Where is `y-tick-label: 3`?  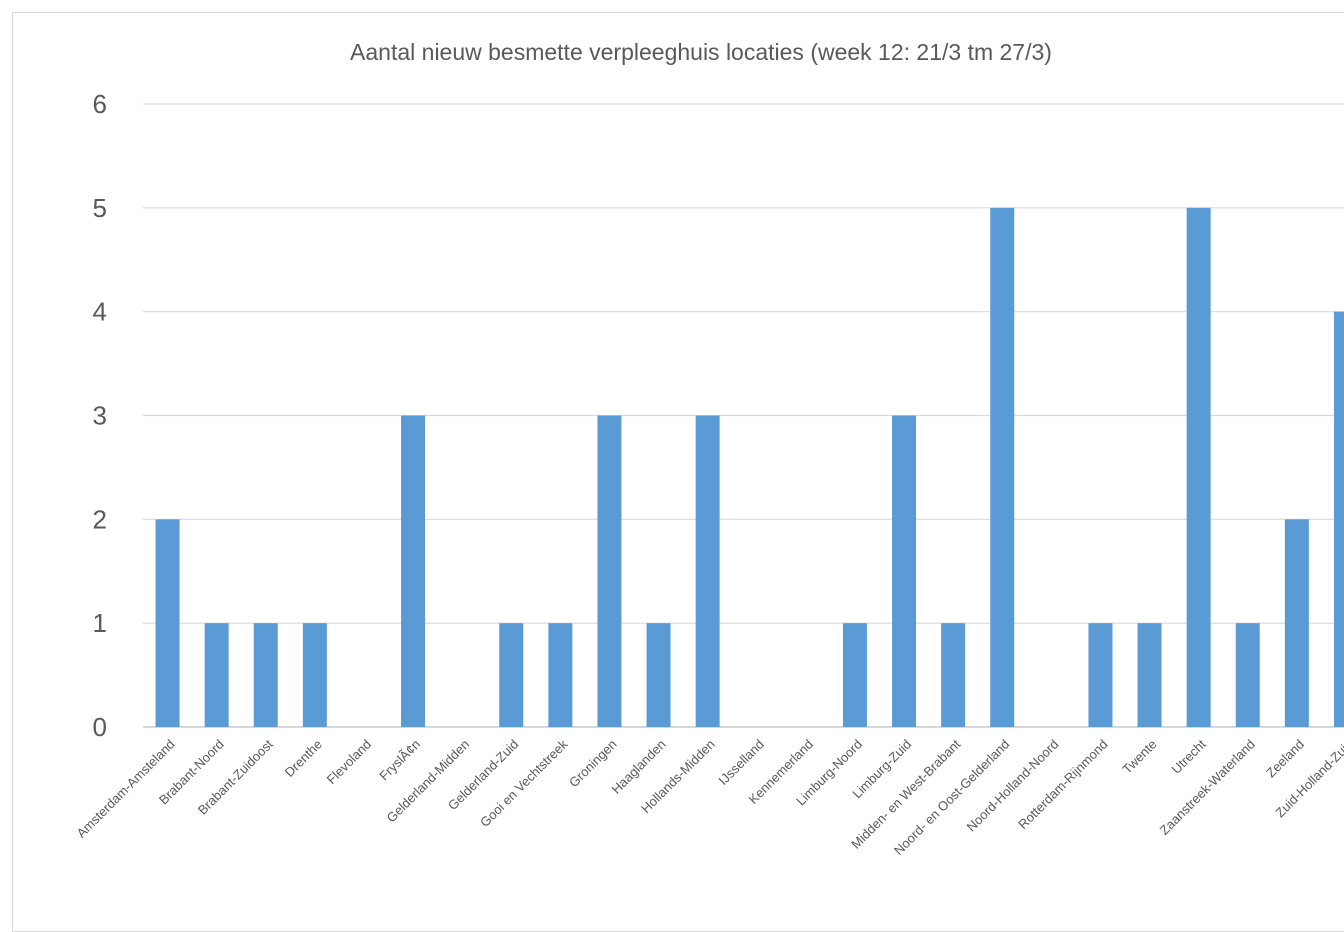 y-tick-label: 3 is located at coordinates (100, 416).